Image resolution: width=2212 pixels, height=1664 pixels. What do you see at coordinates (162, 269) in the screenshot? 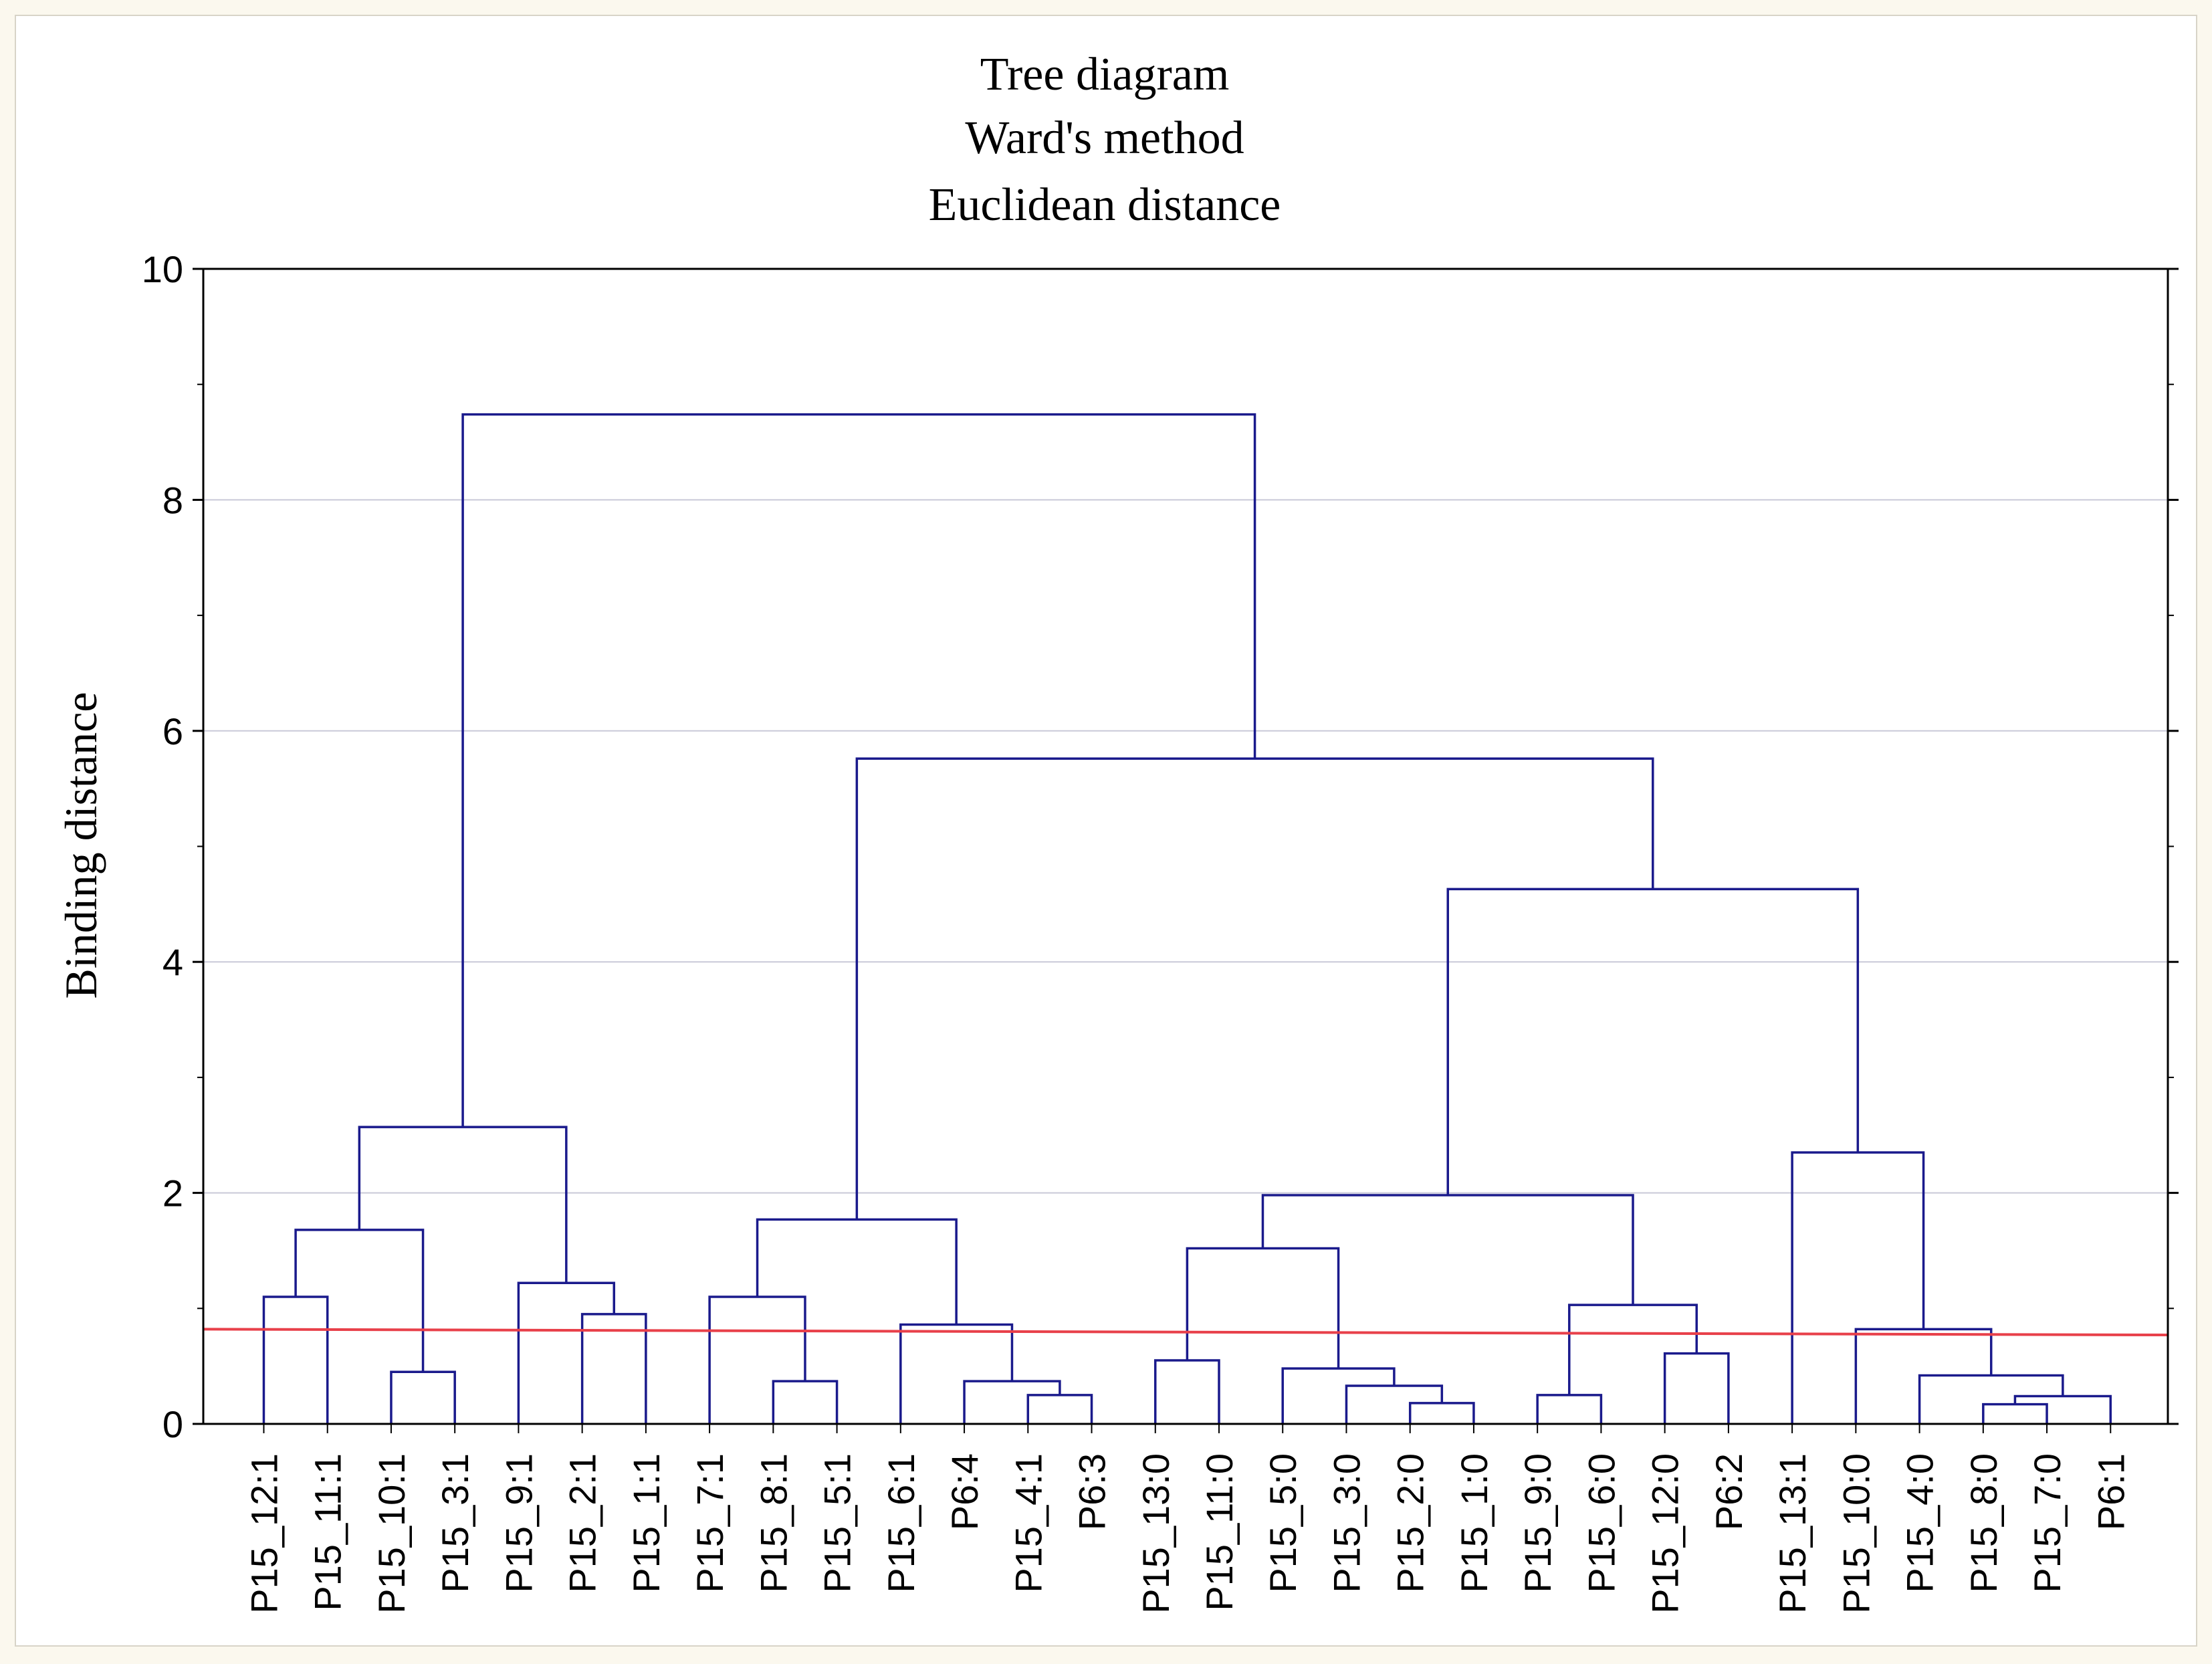
I see `y-tick-label: 10` at bounding box center [162, 269].